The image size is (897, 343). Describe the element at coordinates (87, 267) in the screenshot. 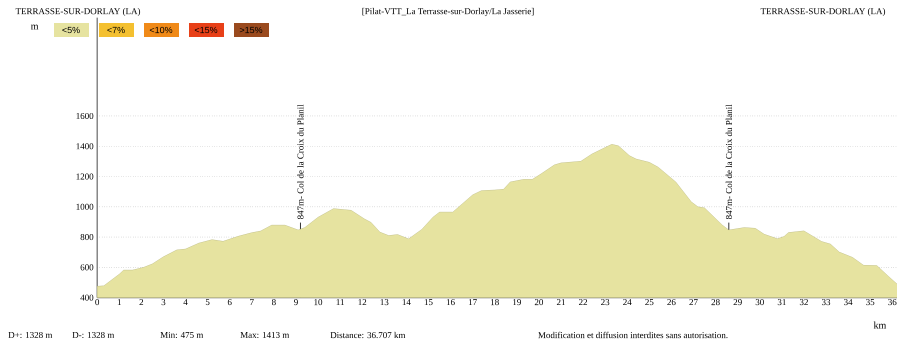

I see `y-tick-label: 600` at that location.